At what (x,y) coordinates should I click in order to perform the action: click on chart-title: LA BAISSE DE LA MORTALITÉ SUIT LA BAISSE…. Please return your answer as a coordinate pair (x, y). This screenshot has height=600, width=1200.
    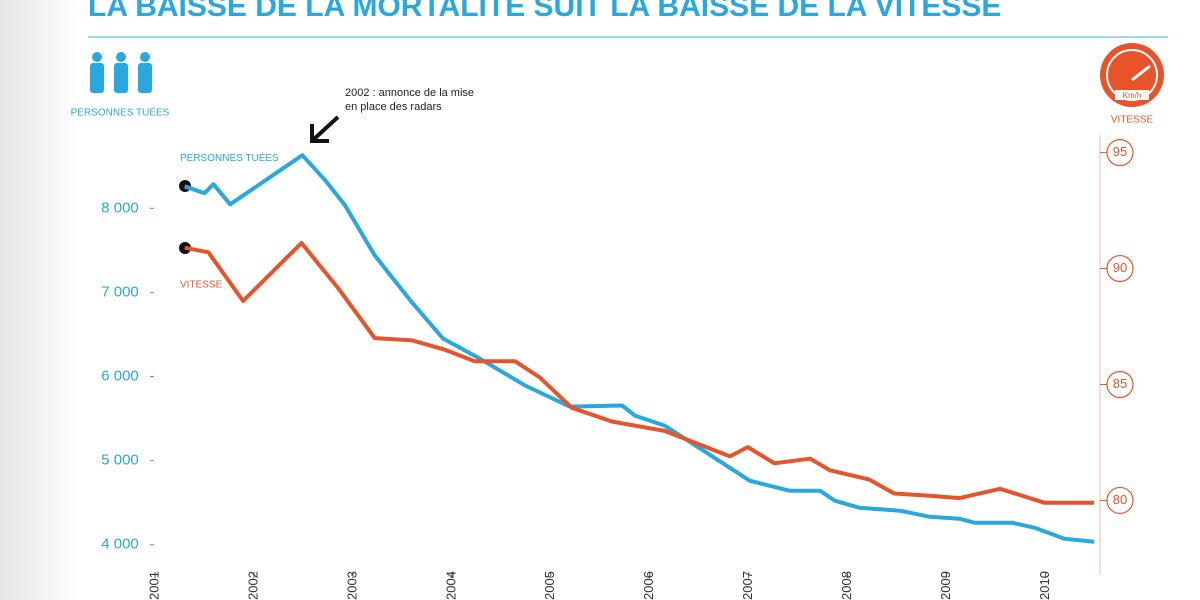
    Looking at the image, I should click on (544, 11).